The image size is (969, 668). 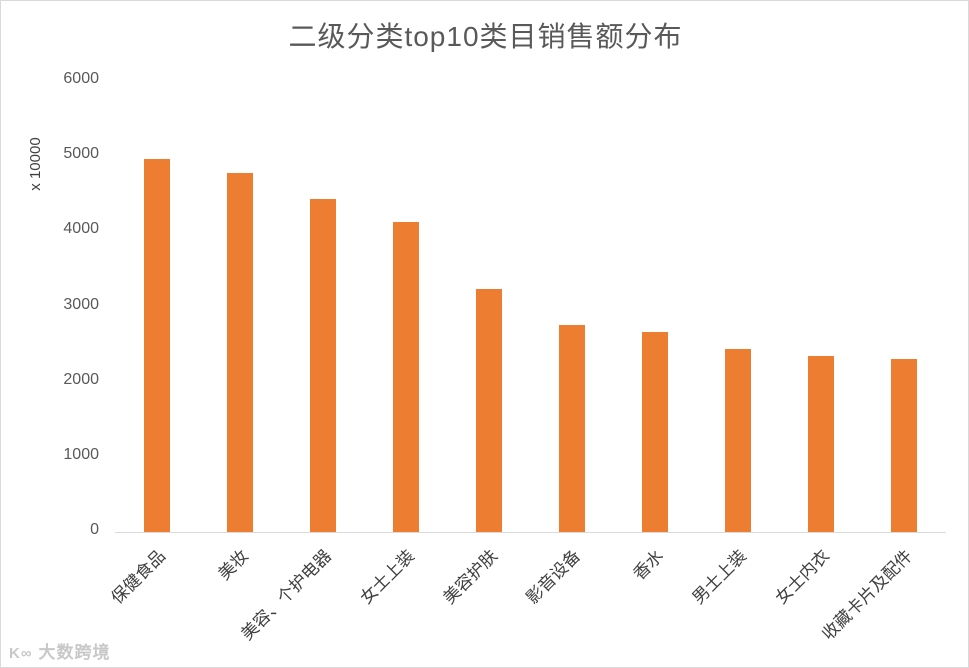 What do you see at coordinates (81, 454) in the screenshot?
I see `y-tick-label: 1000` at bounding box center [81, 454].